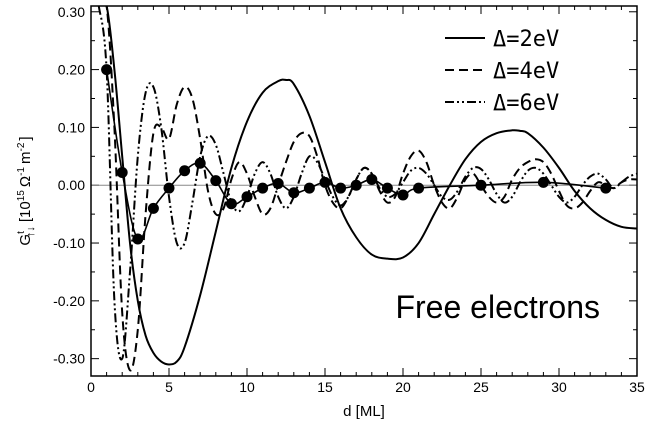  Describe the element at coordinates (526, 103) in the screenshot. I see `legend-label-delta-6ev: Δ=6eV` at that location.